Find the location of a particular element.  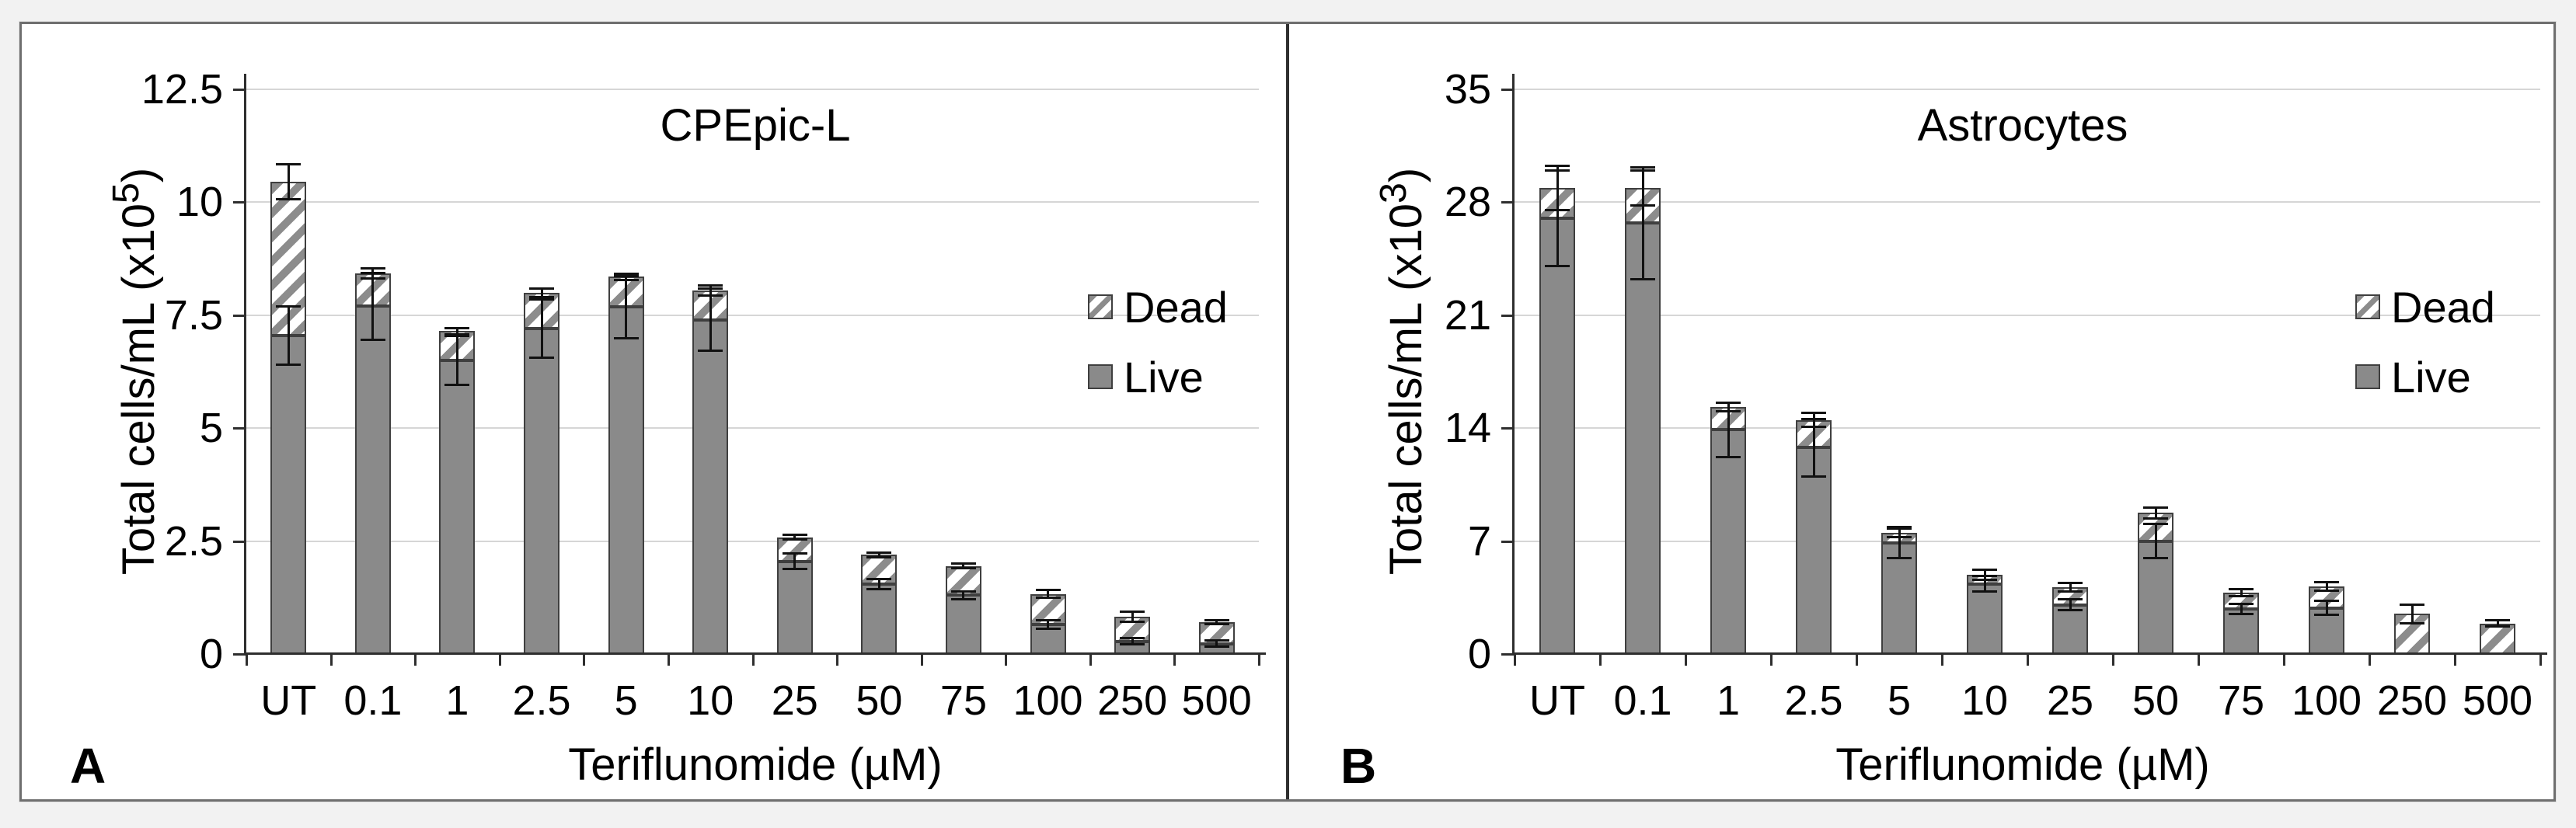

y-tick-label: 5 is located at coordinates (211, 429).